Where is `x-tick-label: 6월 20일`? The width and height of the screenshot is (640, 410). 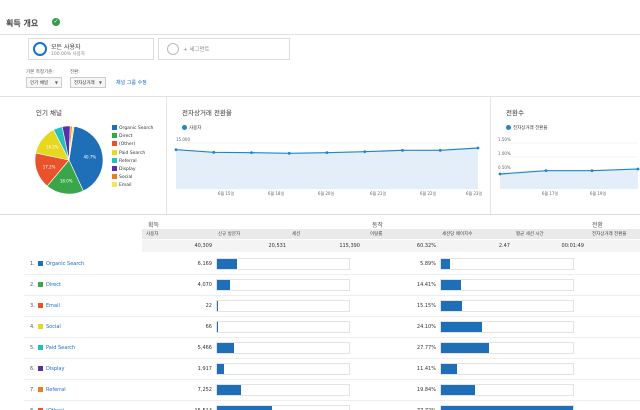
x-tick-label: 6월 20일 is located at coordinates (326, 193).